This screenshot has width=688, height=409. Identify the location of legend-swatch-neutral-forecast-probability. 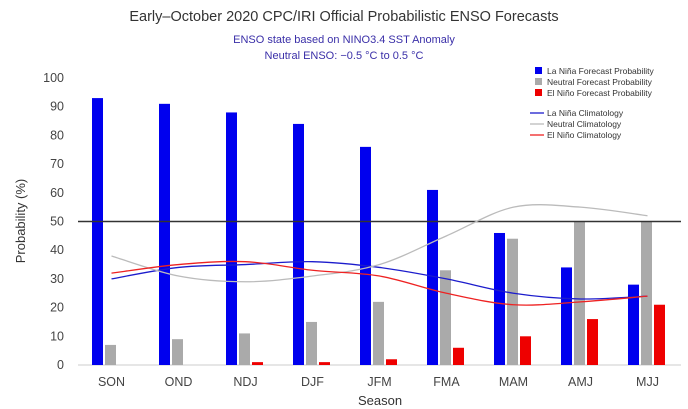
(538, 81).